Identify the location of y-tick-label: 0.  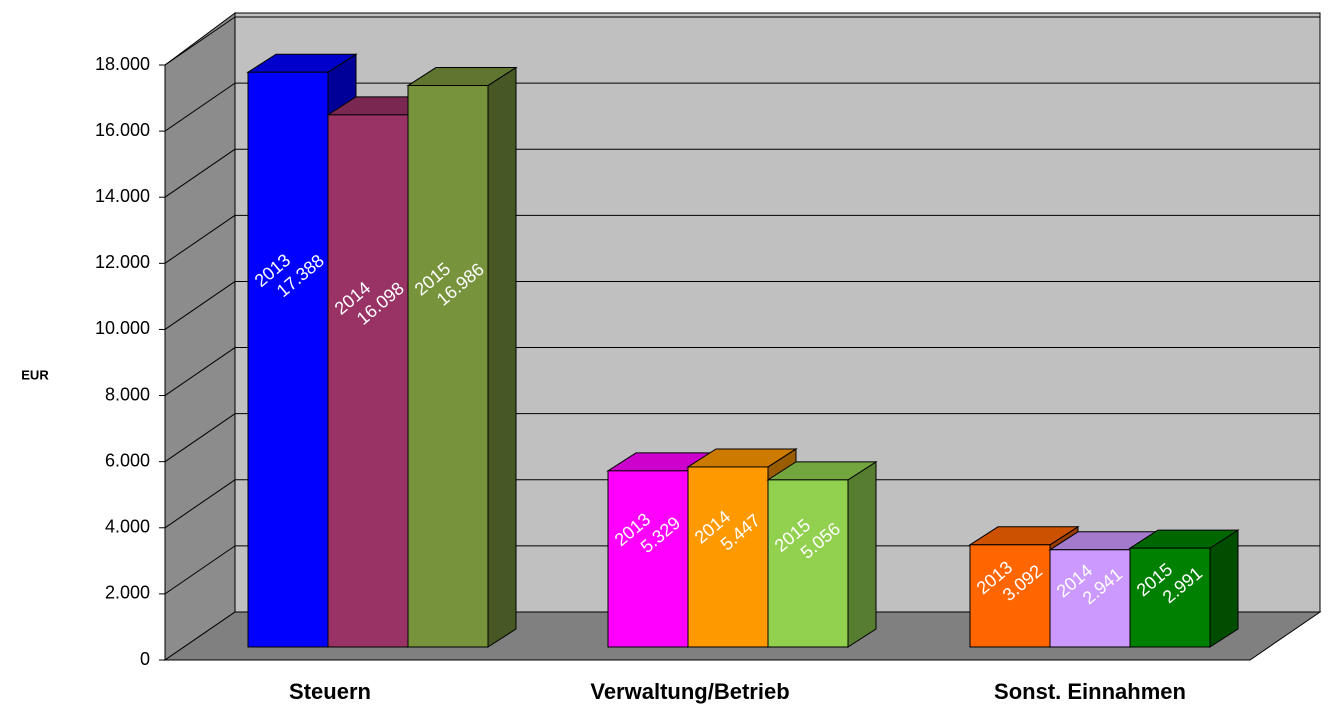
(145, 659).